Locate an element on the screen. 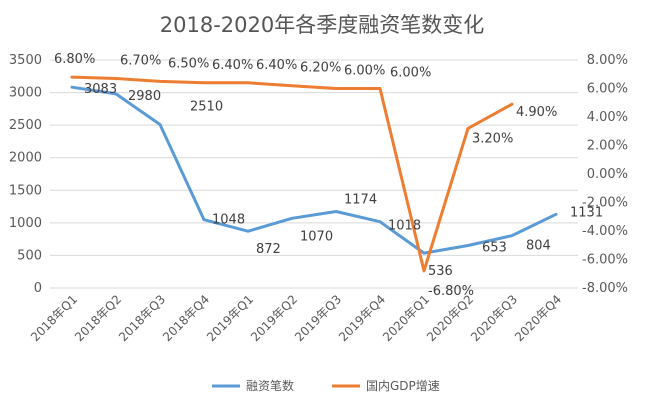  data-label: 1174 is located at coordinates (360, 200).